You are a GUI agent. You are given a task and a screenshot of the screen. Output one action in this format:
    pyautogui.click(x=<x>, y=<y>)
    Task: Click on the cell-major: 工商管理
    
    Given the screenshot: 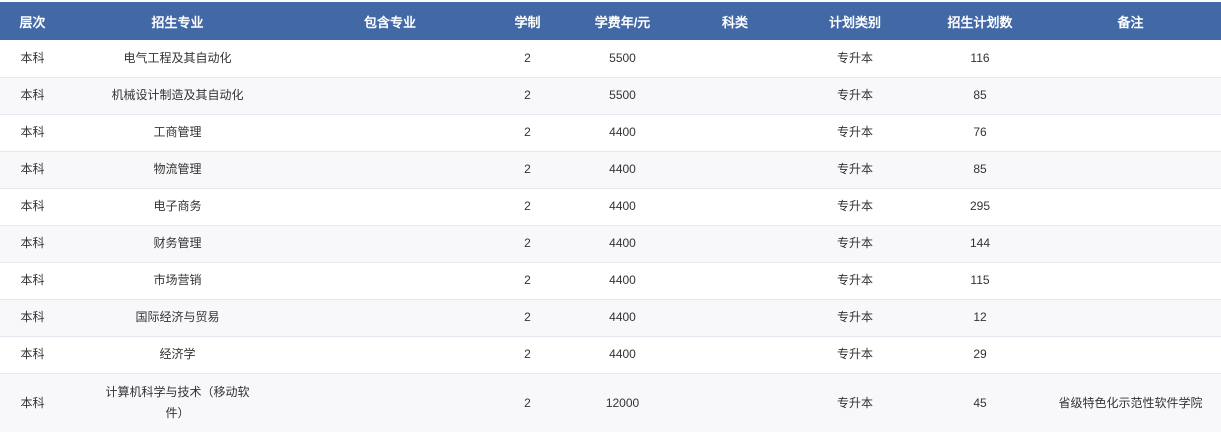 What is the action you would take?
    pyautogui.click(x=177, y=133)
    